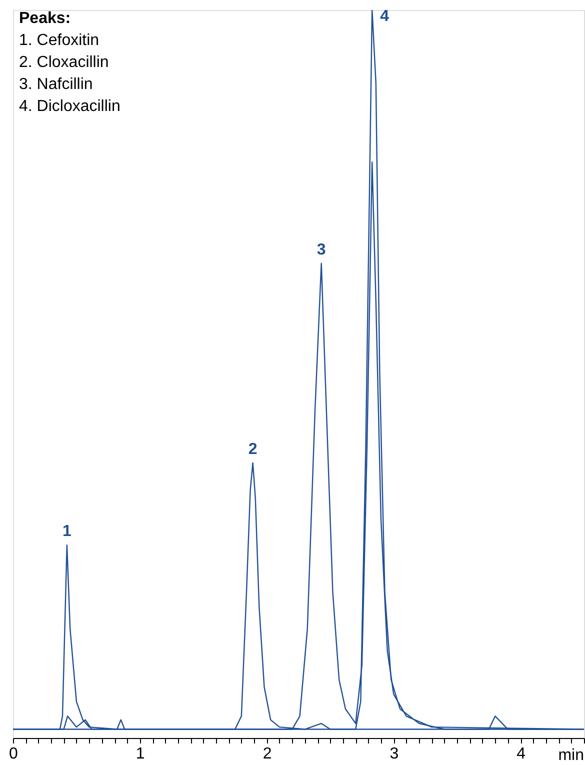 The width and height of the screenshot is (585, 765). I want to click on annotation: 4, so click(385, 16).